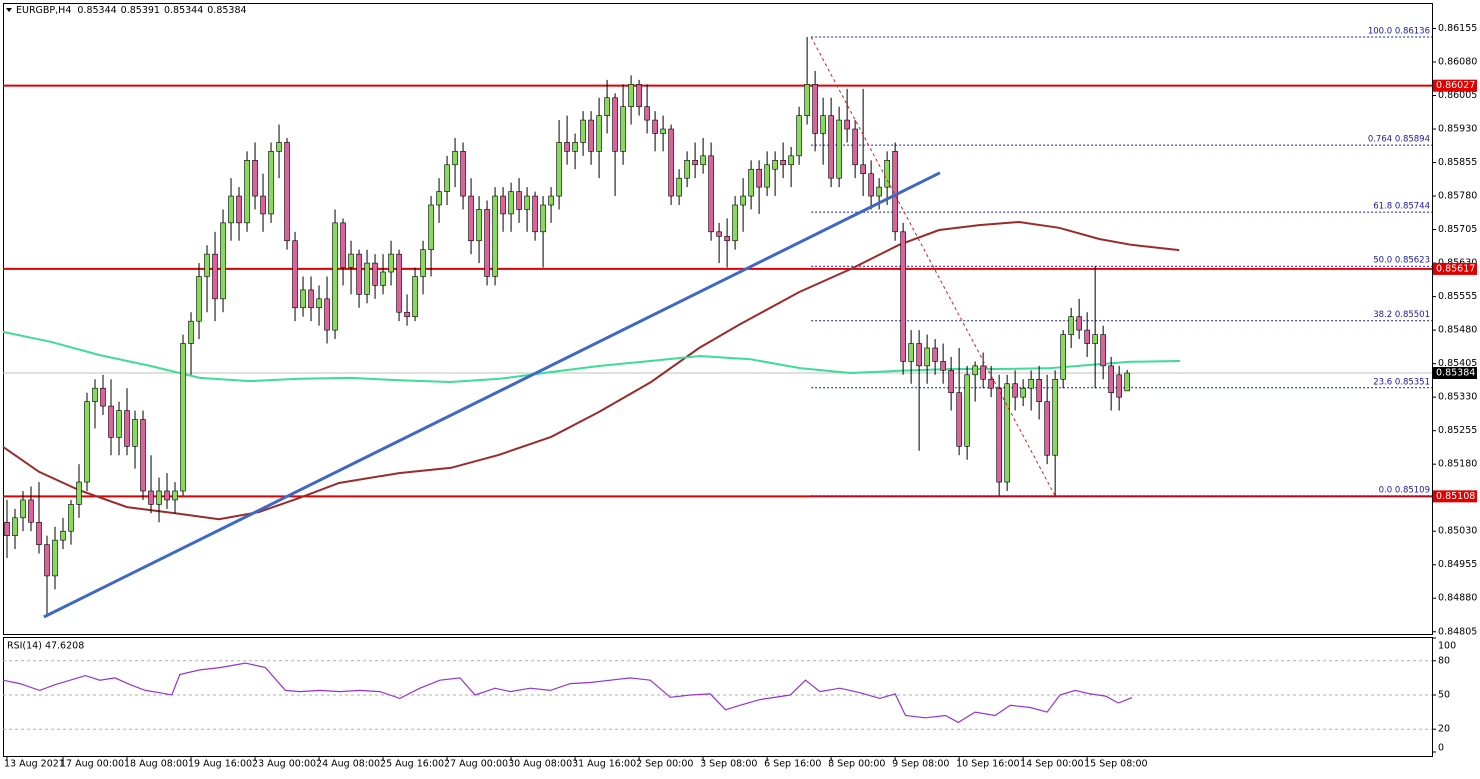 The image size is (1480, 779). What do you see at coordinates (140, 10) in the screenshot?
I see `high: 0.85391` at bounding box center [140, 10].